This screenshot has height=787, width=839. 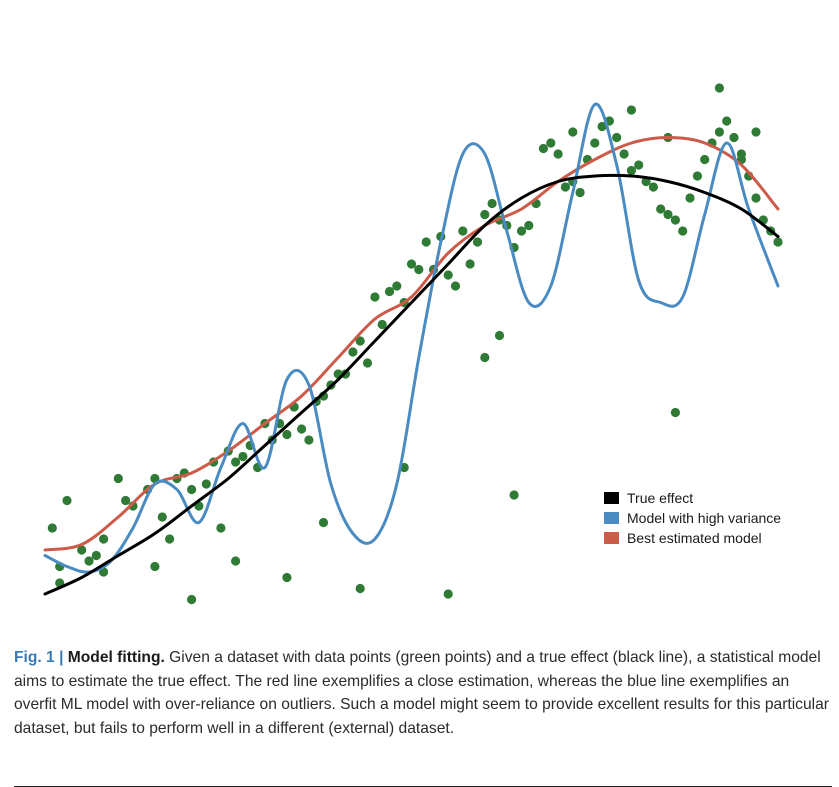 What do you see at coordinates (611, 538) in the screenshot?
I see `legend-swatch-best-model` at bounding box center [611, 538].